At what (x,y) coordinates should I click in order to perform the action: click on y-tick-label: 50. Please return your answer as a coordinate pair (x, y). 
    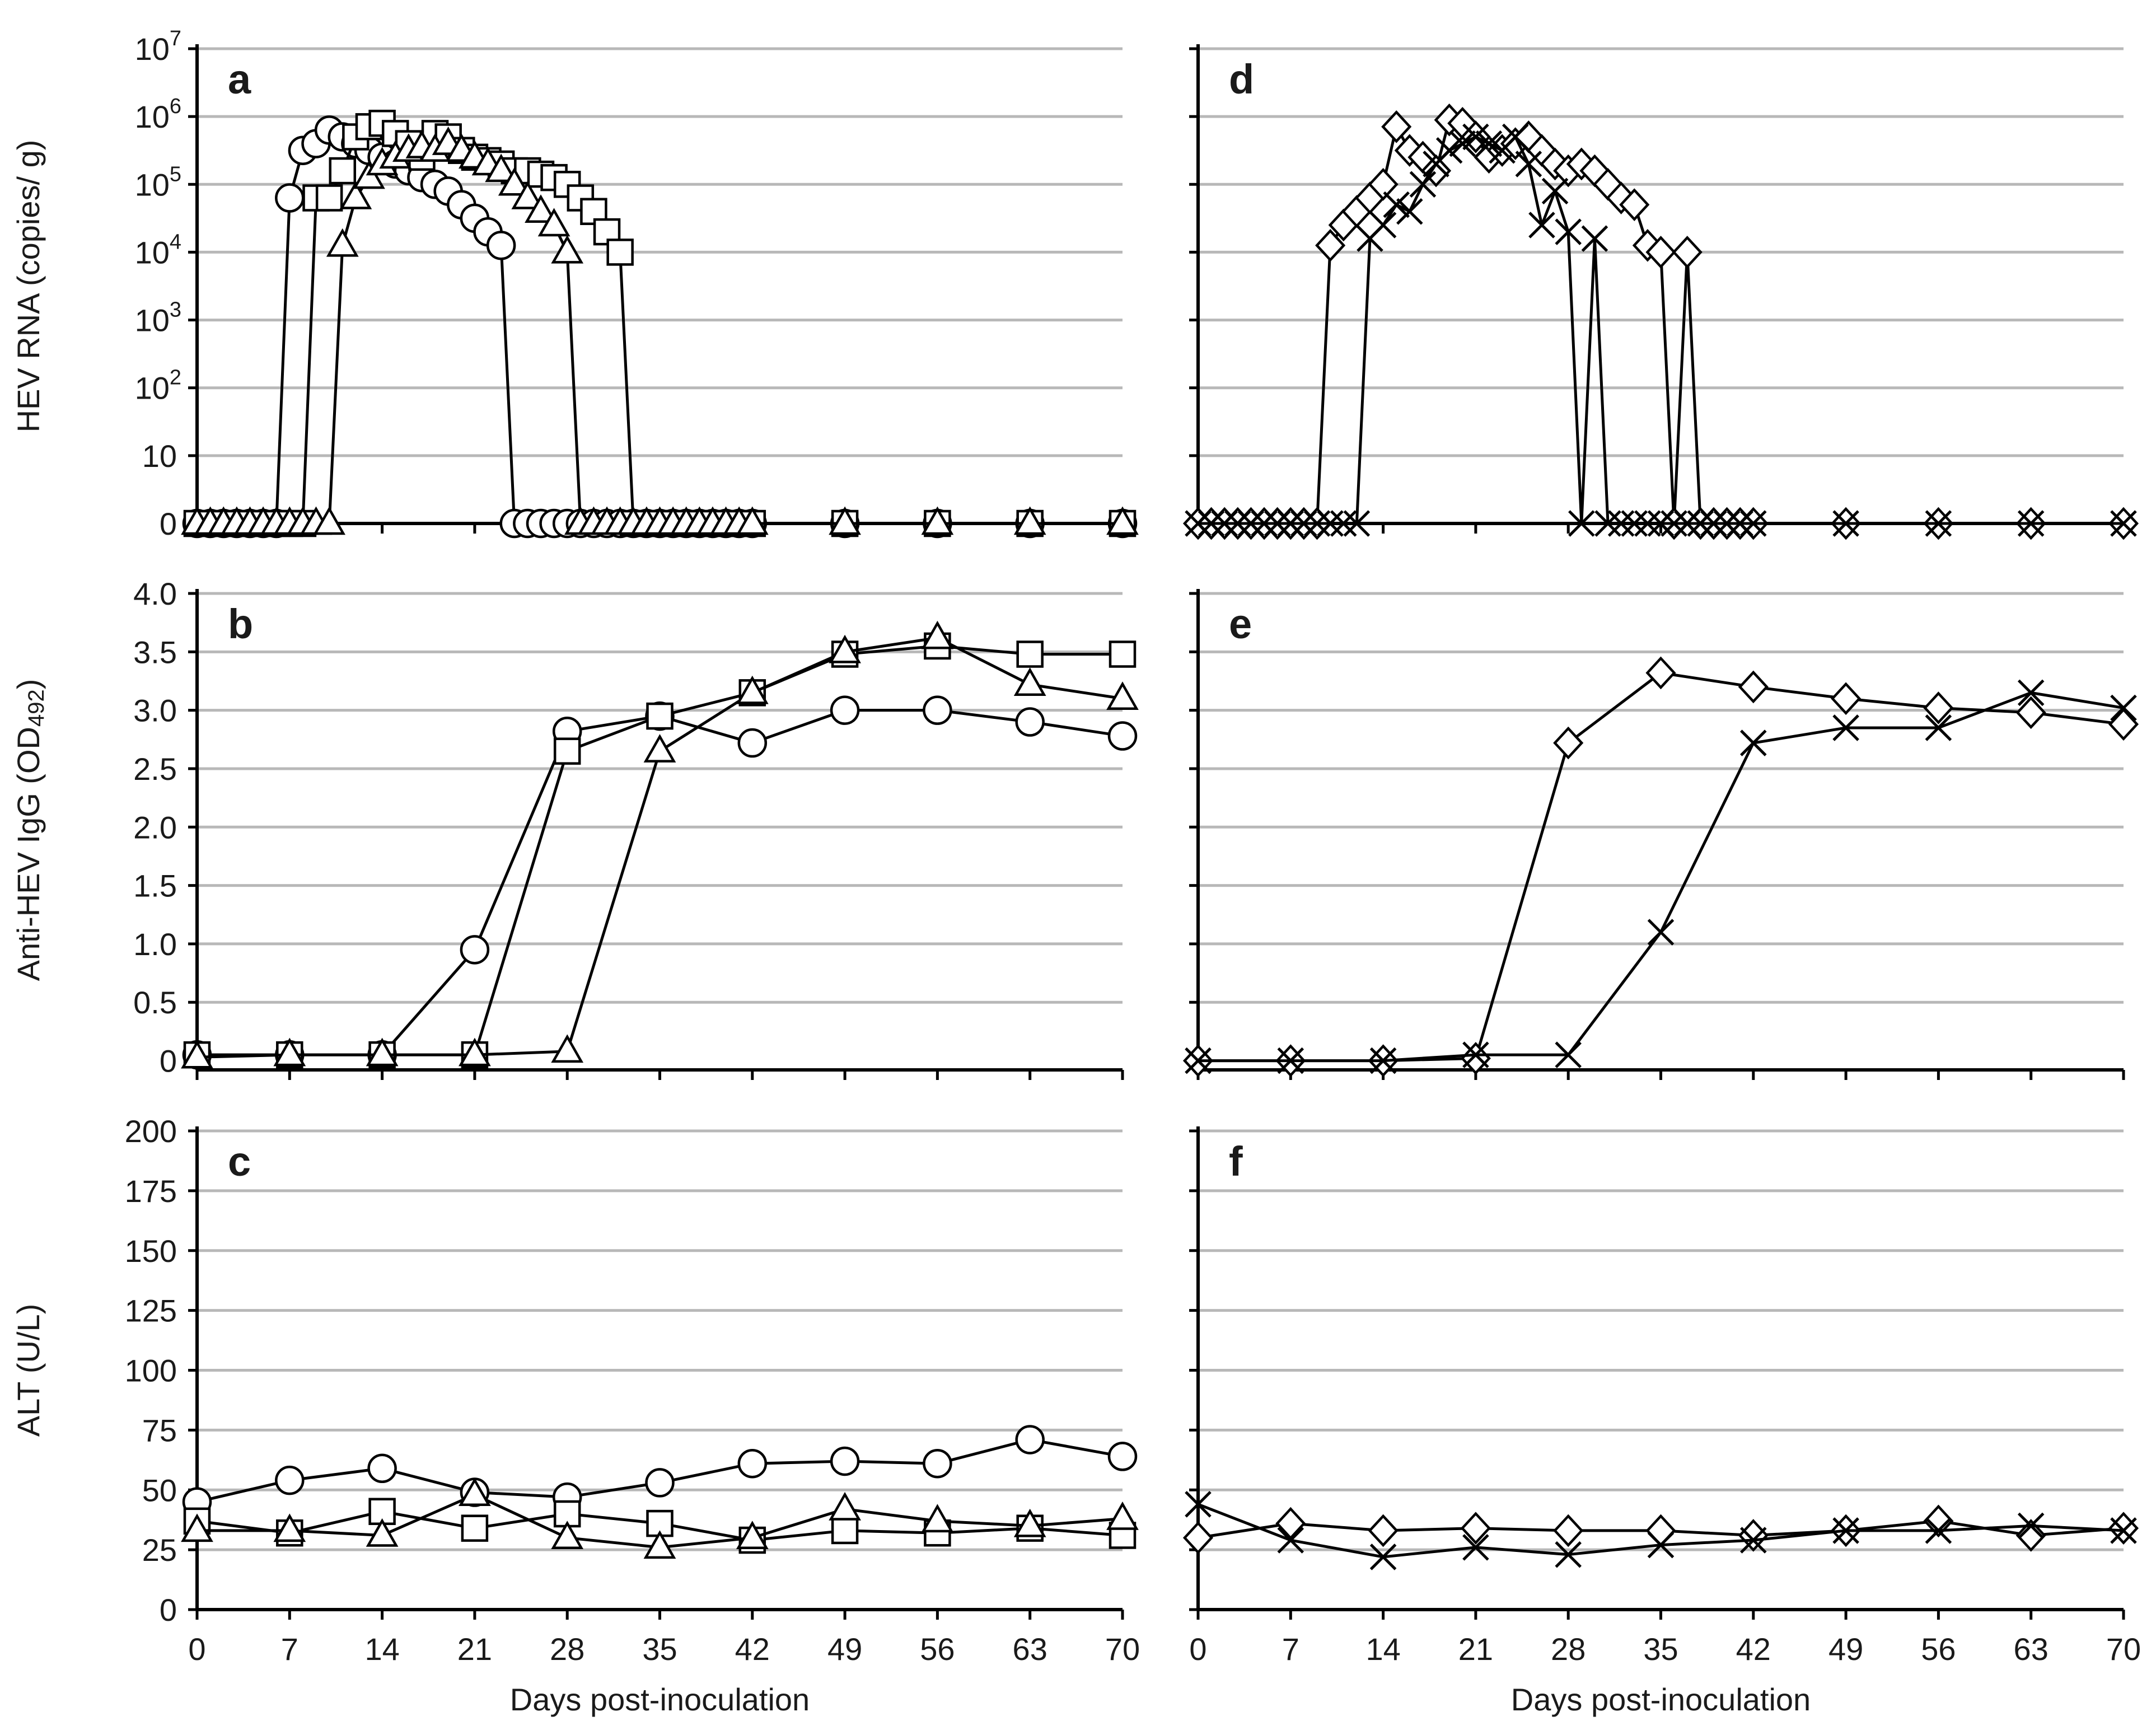
    Looking at the image, I should click on (159, 1490).